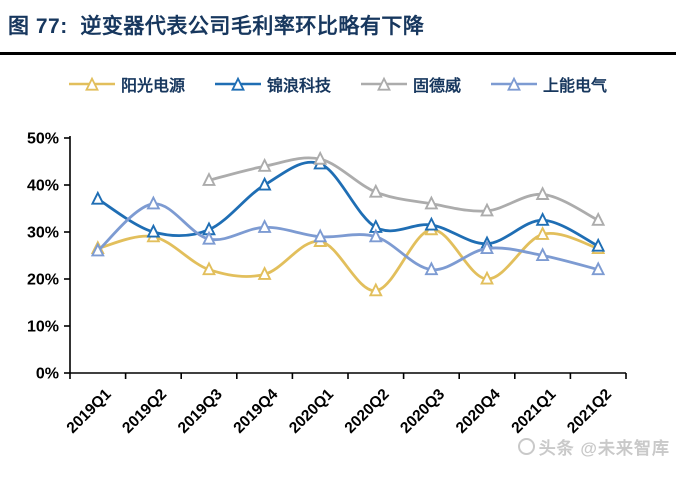 This screenshot has width=676, height=478. I want to click on x-tick-label: 2021Q2, so click(589, 411).